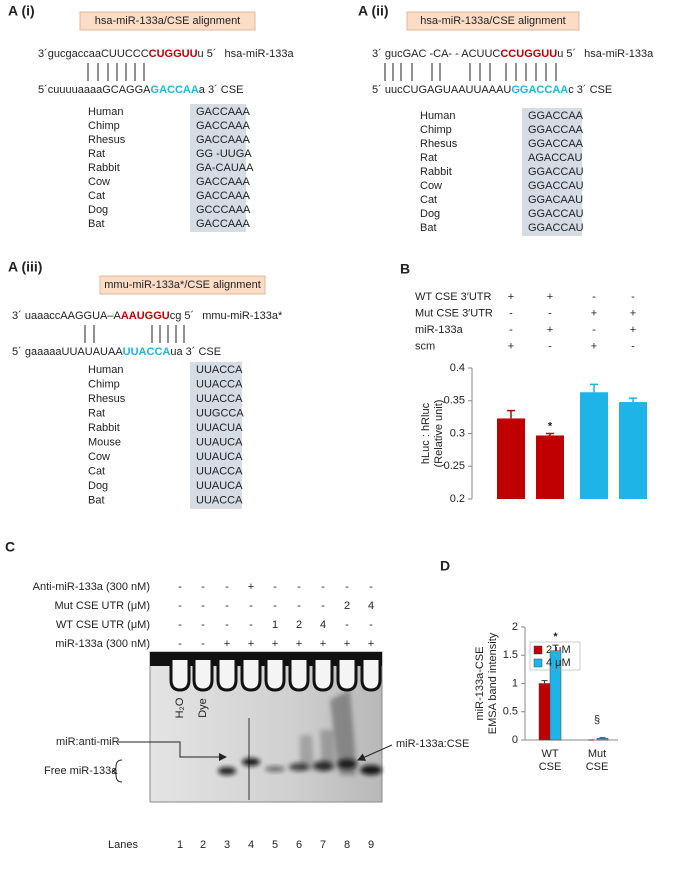  I want to click on sequence-part: 3´ uaaaccAAGGUA–A, so click(66, 316).